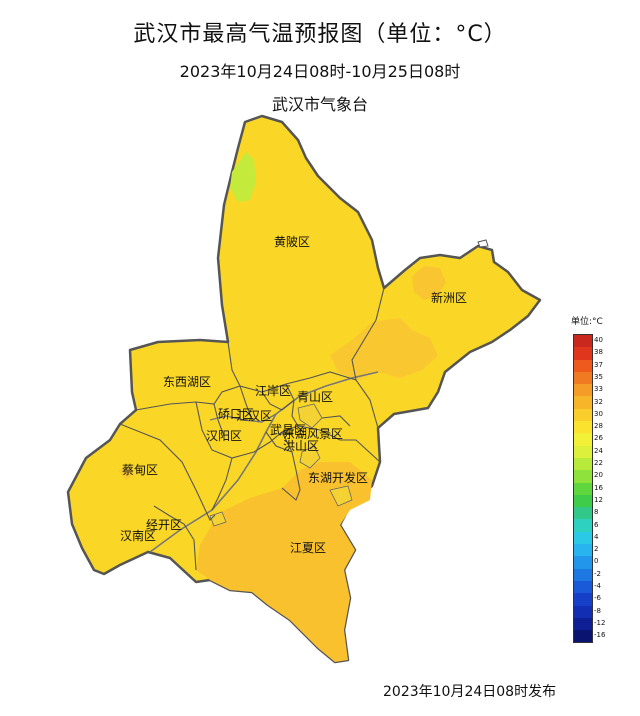 Image resolution: width=640 pixels, height=716 pixels. Describe the element at coordinates (596, 561) in the screenshot. I see `legend-label: 0` at that location.